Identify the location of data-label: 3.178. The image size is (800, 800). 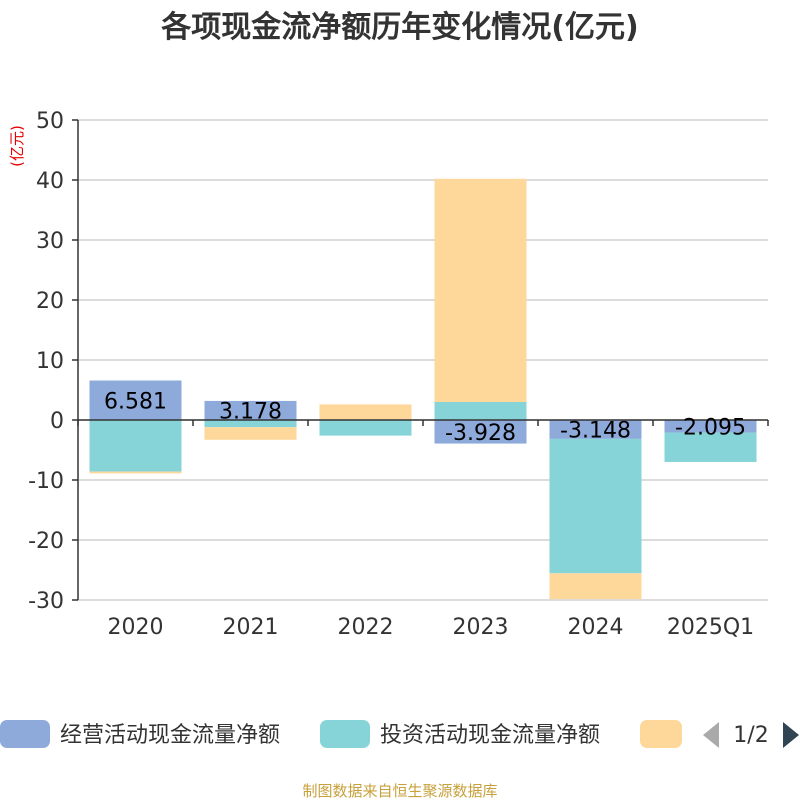
(250, 411).